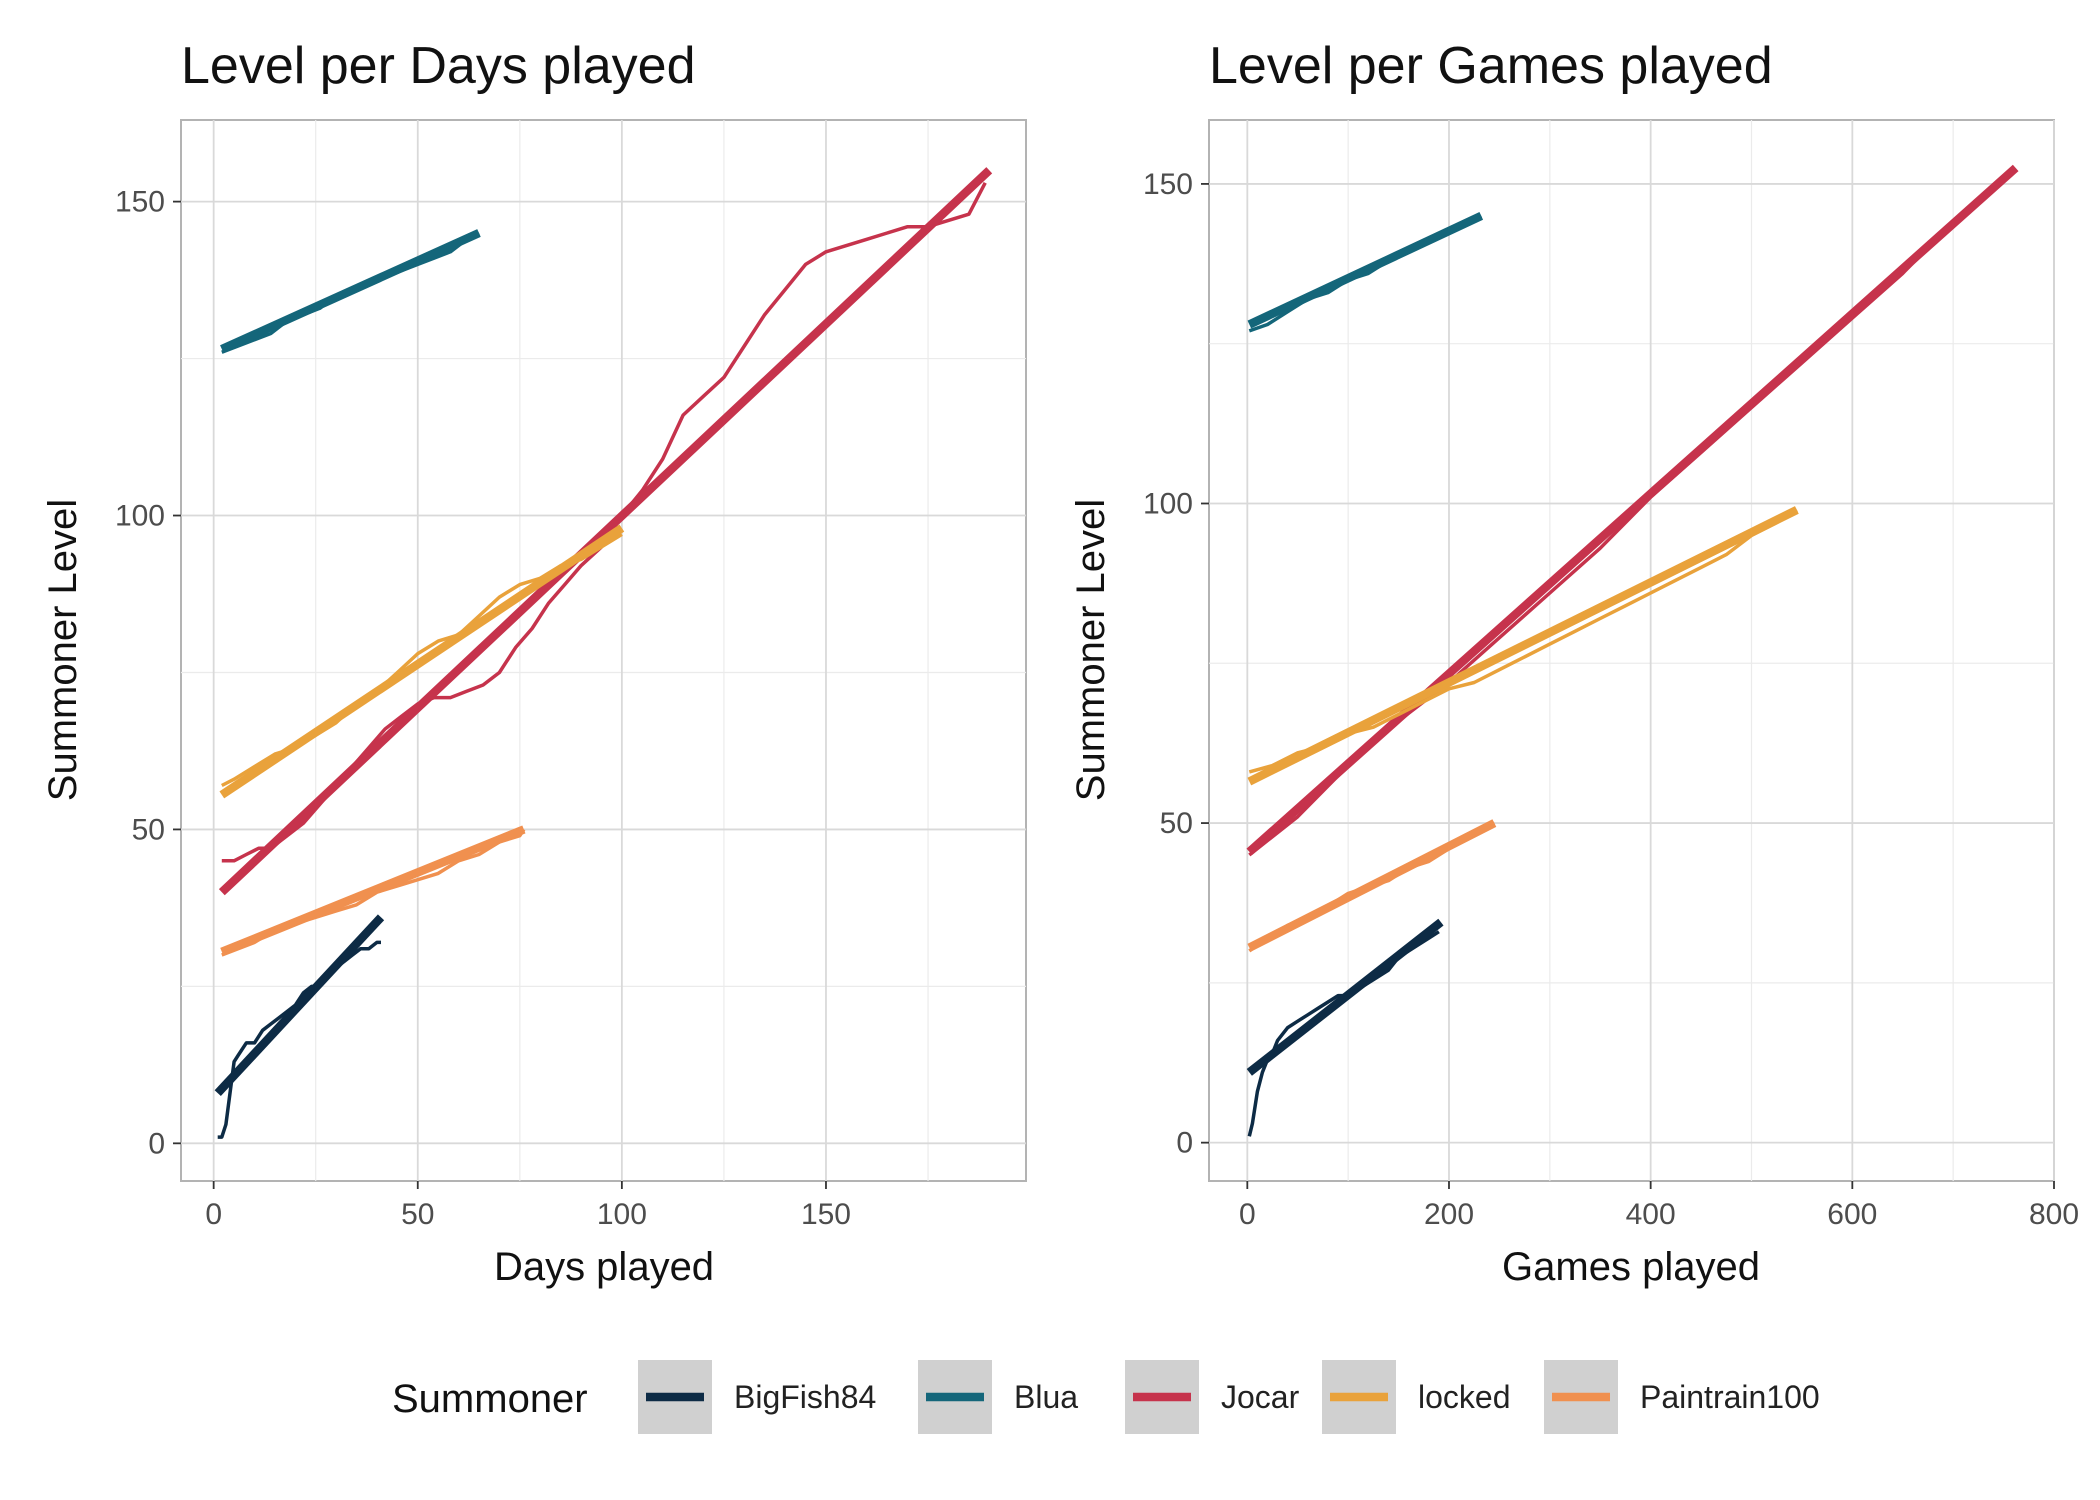 Image resolution: width=2100 pixels, height=1500 pixels. What do you see at coordinates (1730, 1397) in the screenshot?
I see `legend-label-paintrain100: Paintrain100` at bounding box center [1730, 1397].